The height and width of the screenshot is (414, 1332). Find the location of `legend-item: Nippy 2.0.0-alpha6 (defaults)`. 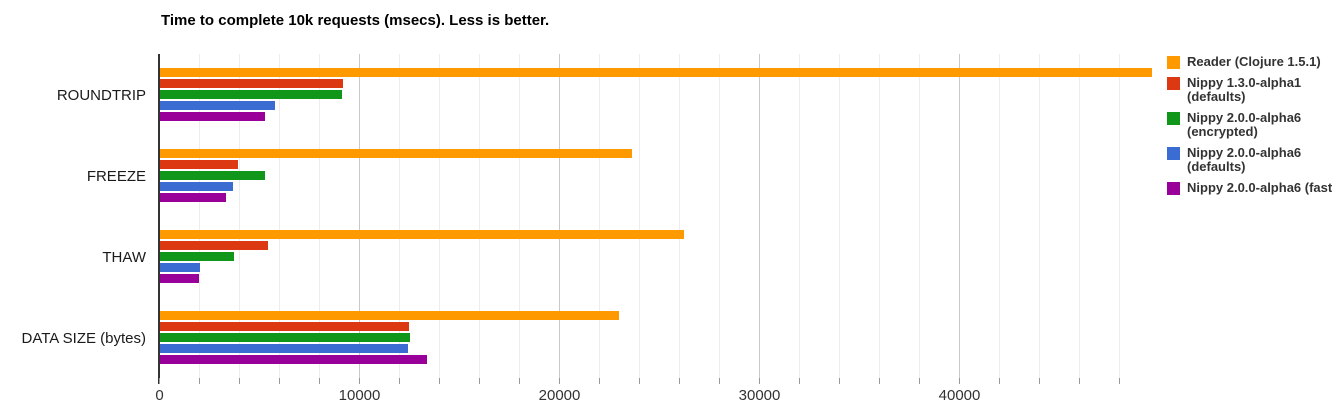

legend-item: Nippy 2.0.0-alpha6 (defaults) is located at coordinates (1247, 160).